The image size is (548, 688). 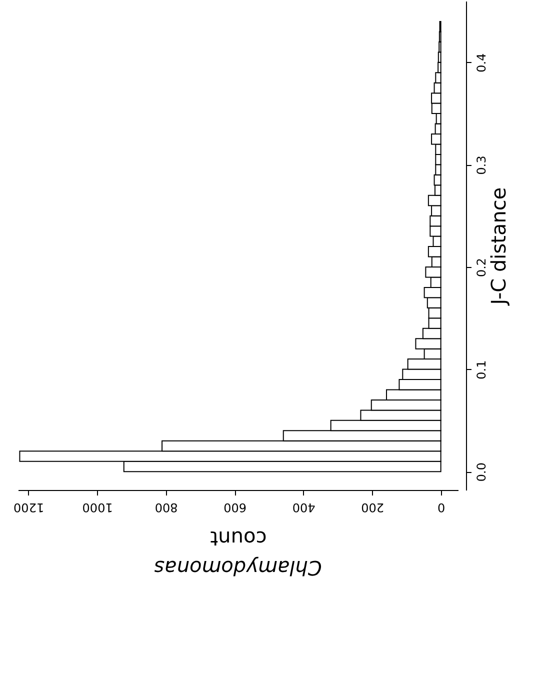 I want to click on y-tick-label: 0.1, so click(x=481, y=370).